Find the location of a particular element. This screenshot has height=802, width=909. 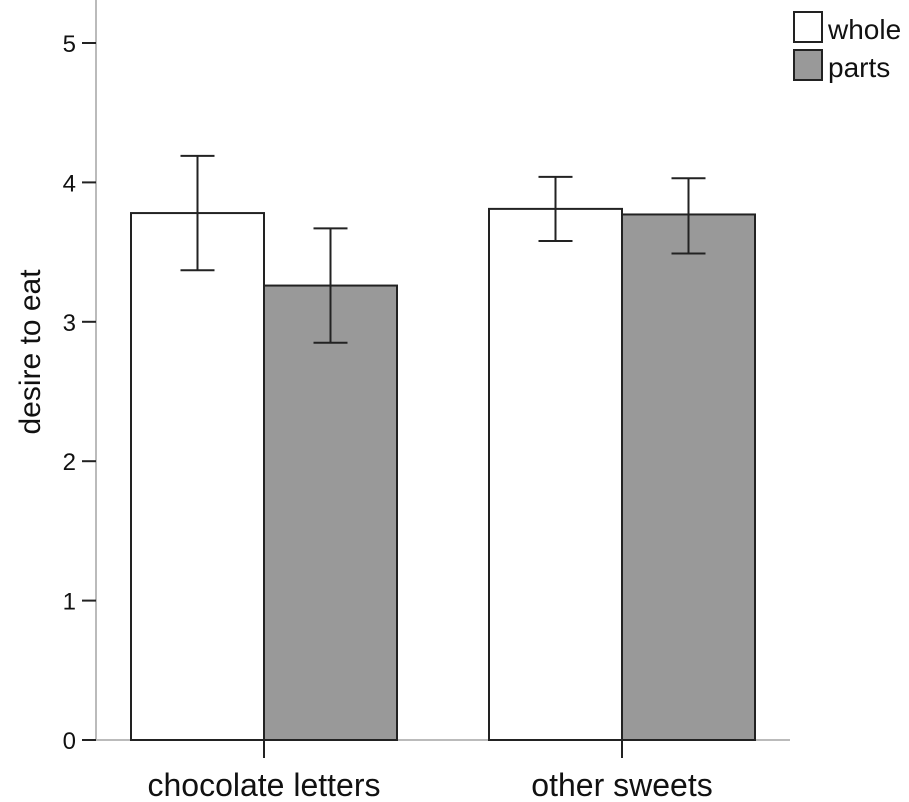

legend-label-whole: whole is located at coordinates (864, 29).